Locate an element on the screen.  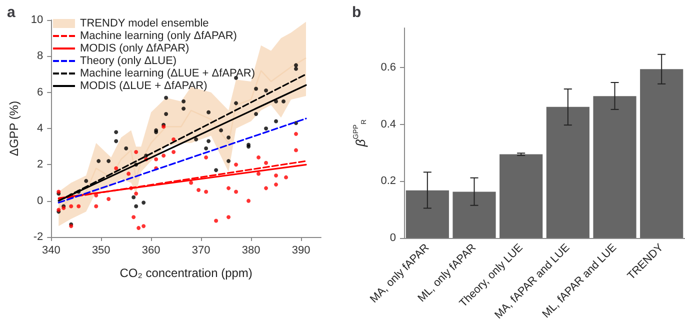
y-tick-label: 0.2 is located at coordinates (388, 181).